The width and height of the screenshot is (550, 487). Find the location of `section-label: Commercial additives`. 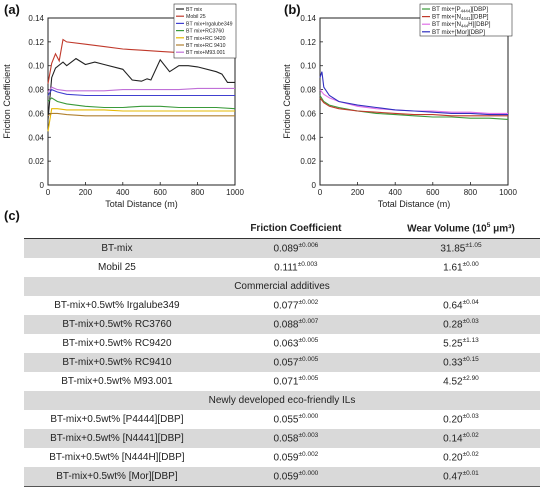

section-label: Commercial additives is located at coordinates (282, 286).